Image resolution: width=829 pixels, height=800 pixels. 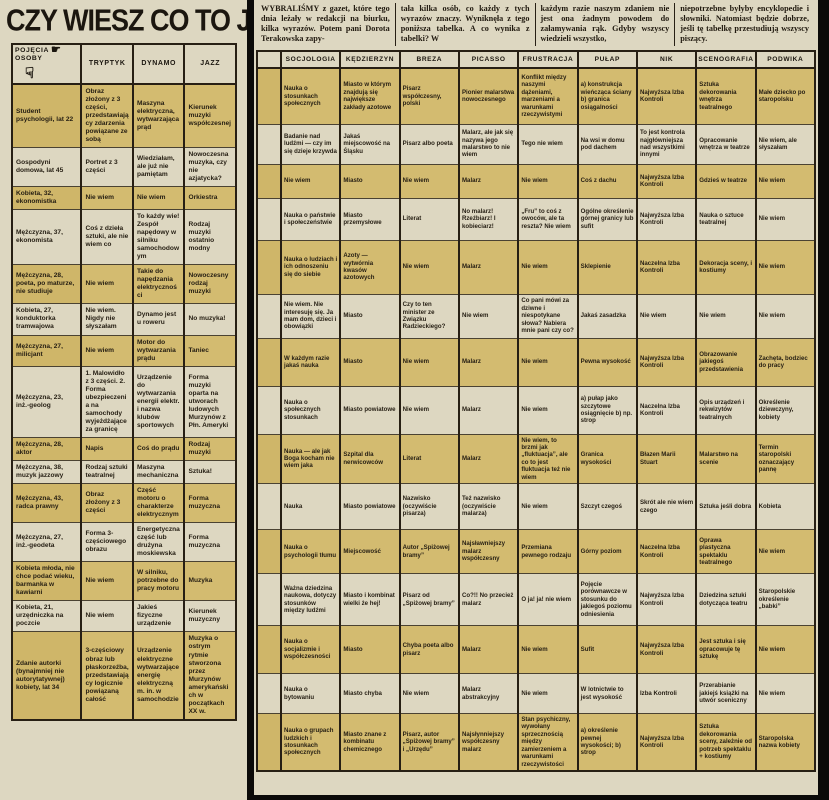 I want to click on corner-label-pojecia: POJĘCIA, so click(x=32, y=51).